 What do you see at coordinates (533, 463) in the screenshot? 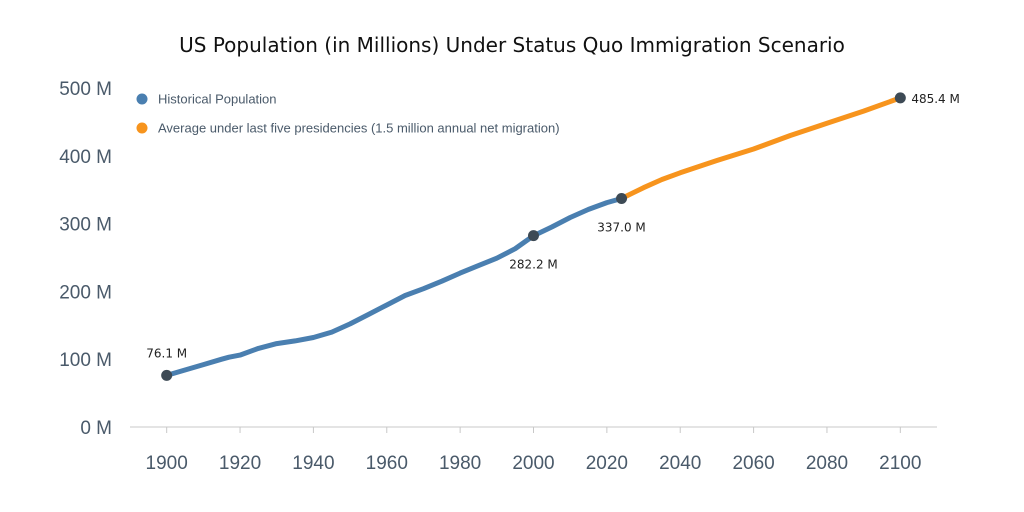
I see `x-tick-label: 2000` at bounding box center [533, 463].